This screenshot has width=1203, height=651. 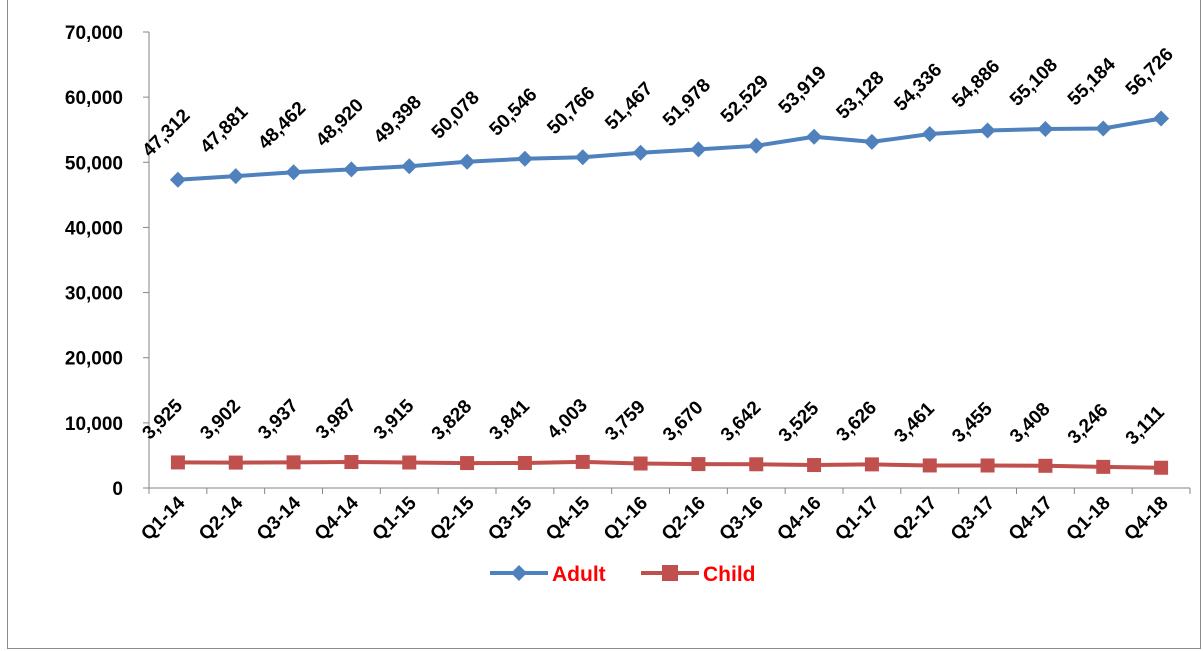 What do you see at coordinates (1146, 519) in the screenshot?
I see `x-tick-label: Q4-18` at bounding box center [1146, 519].